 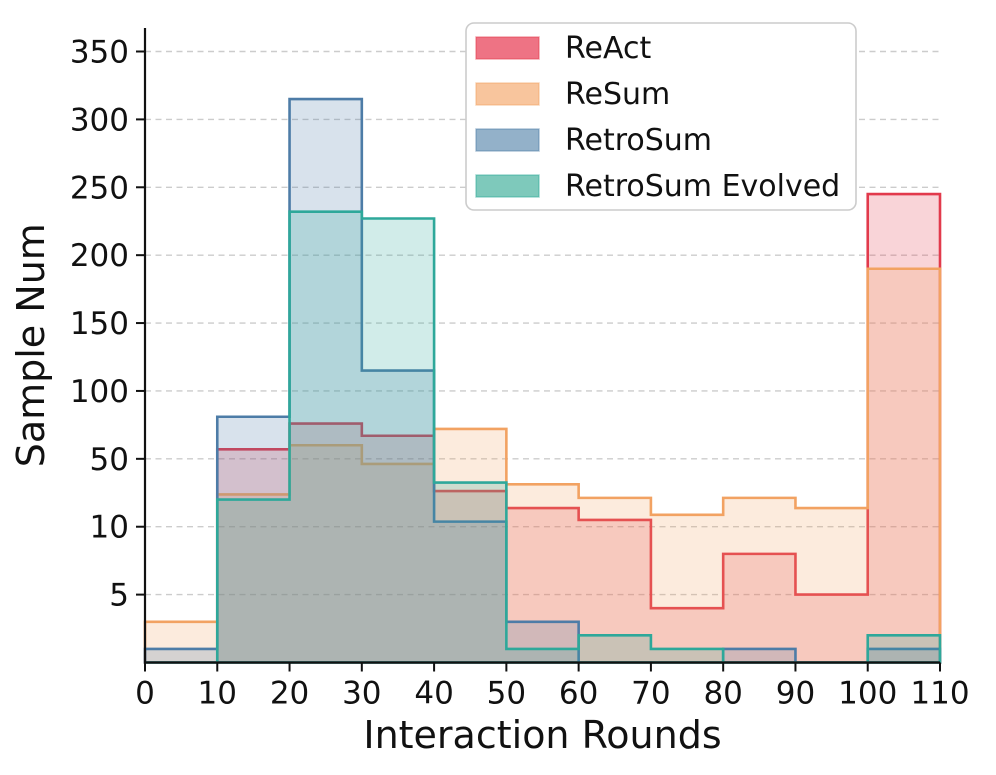 I want to click on x-tick-label-10: 10, so click(x=217, y=694).